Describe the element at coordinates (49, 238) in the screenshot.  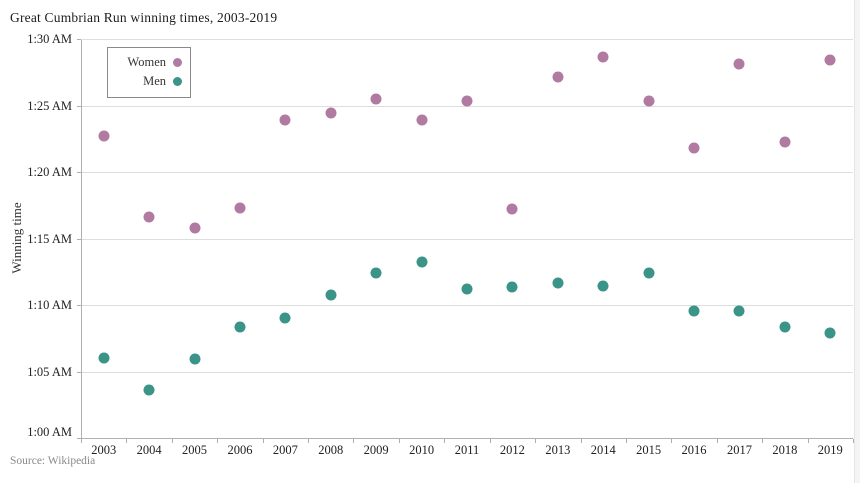
I see `y-tick-label: 1:15 AM` at that location.